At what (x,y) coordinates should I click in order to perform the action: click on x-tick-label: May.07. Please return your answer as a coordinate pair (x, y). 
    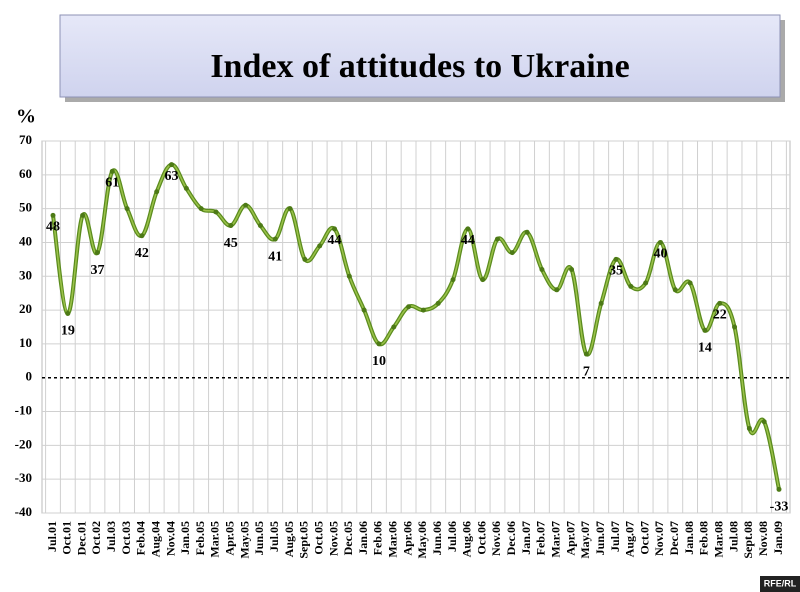
    Looking at the image, I should click on (585, 540).